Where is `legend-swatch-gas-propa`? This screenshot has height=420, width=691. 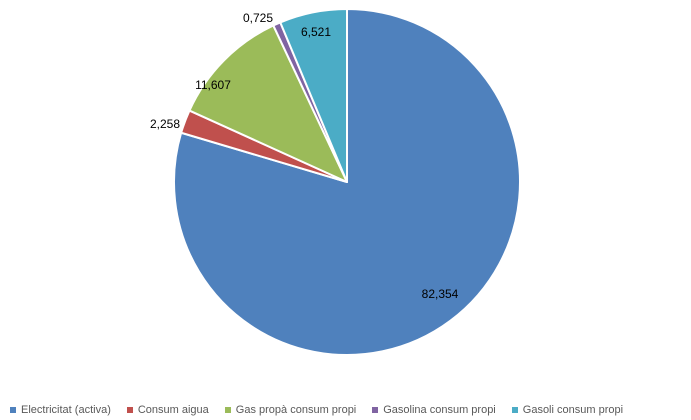 legend-swatch-gas-propa is located at coordinates (227, 410).